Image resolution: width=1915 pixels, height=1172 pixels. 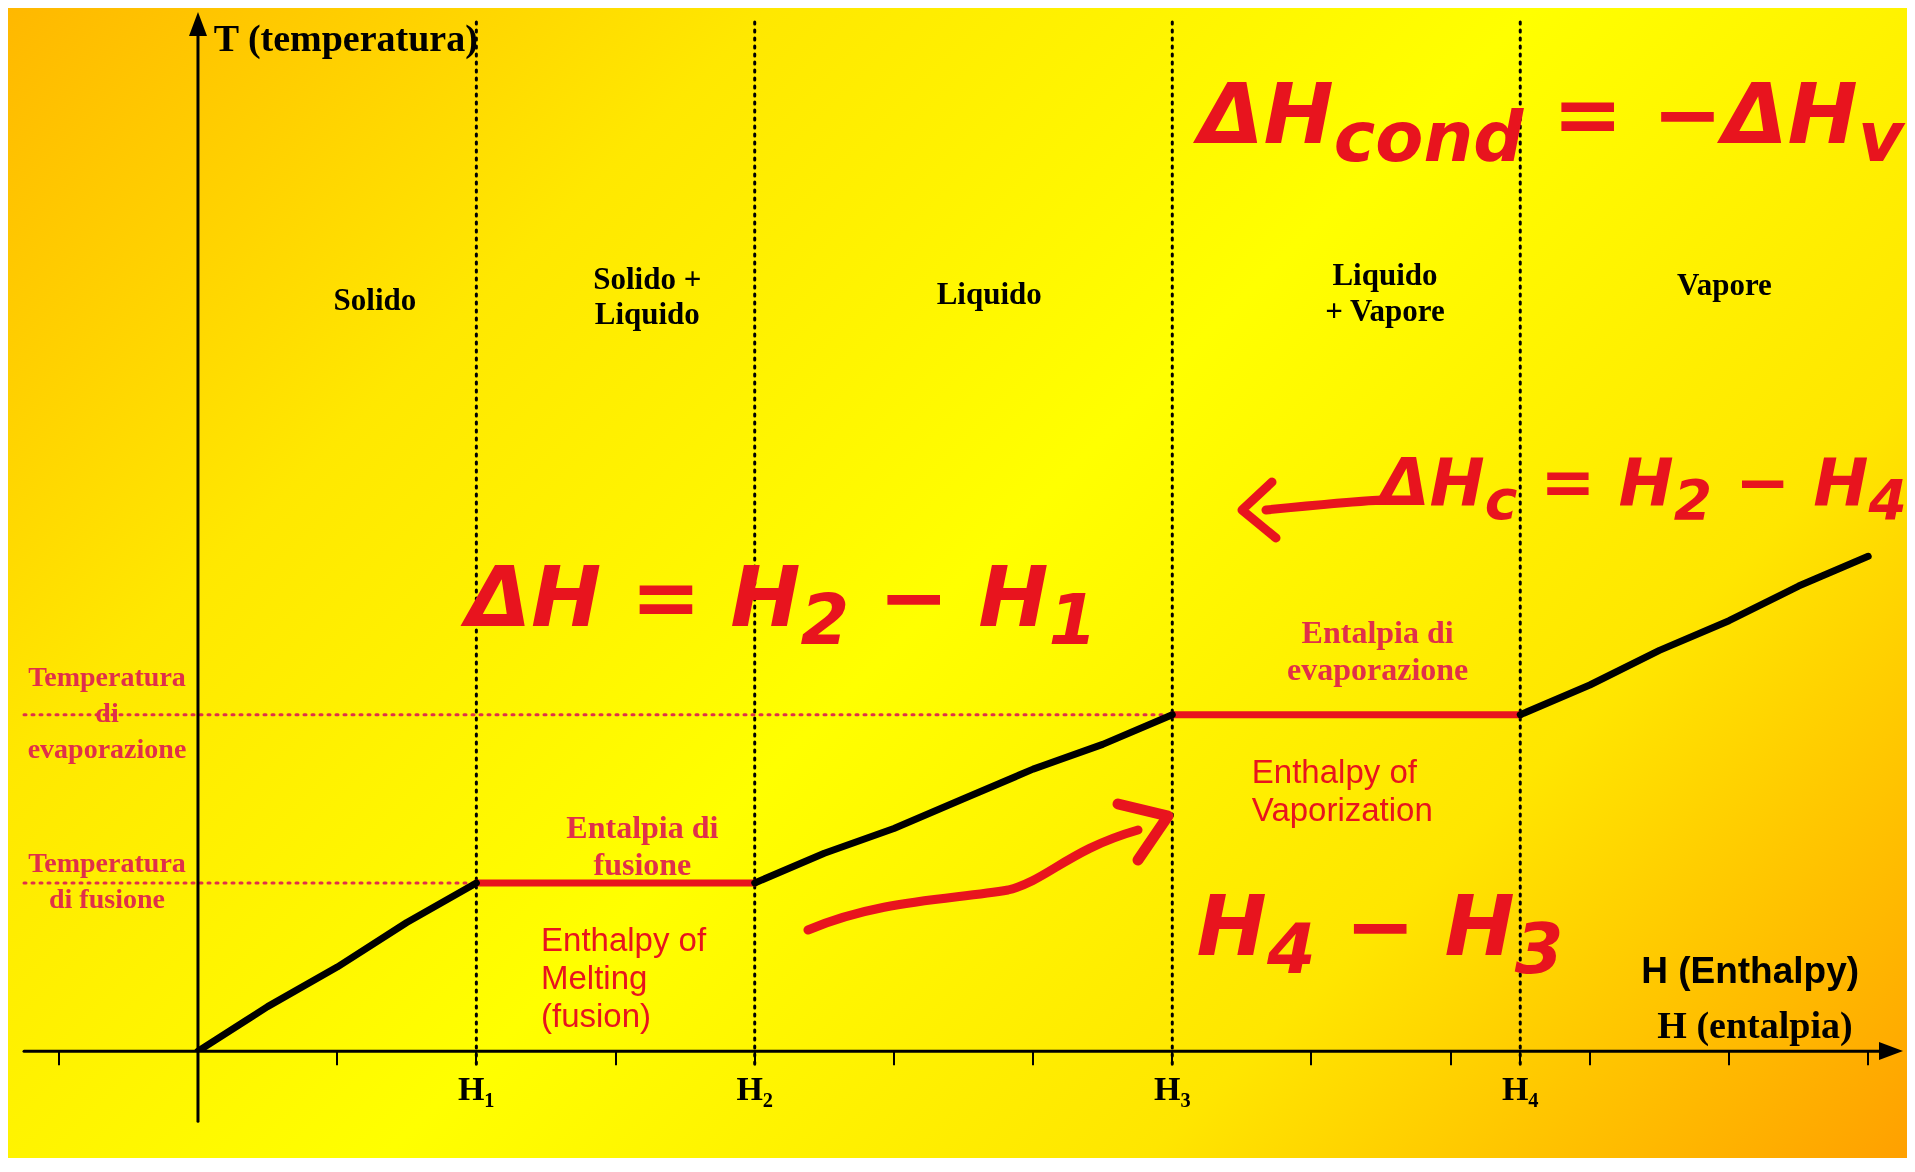 I want to click on text: Vapore, so click(x=1724, y=284).